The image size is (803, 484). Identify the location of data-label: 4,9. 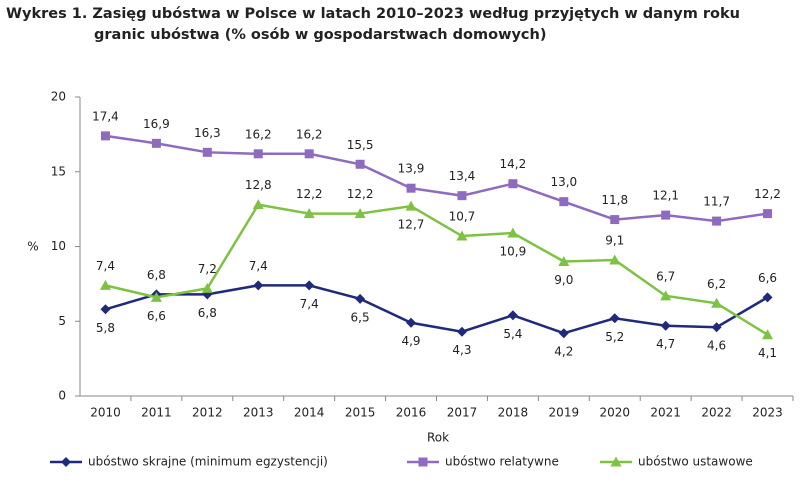
(410, 341).